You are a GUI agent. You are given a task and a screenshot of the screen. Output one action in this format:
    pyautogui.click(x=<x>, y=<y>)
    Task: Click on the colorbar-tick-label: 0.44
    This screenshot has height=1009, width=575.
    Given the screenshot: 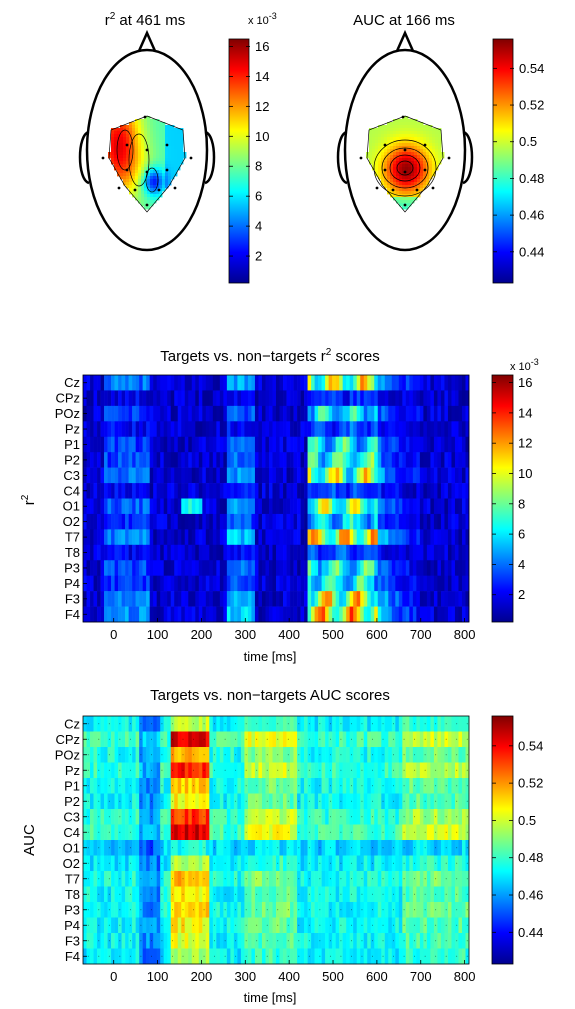 What is the action you would take?
    pyautogui.click(x=531, y=251)
    